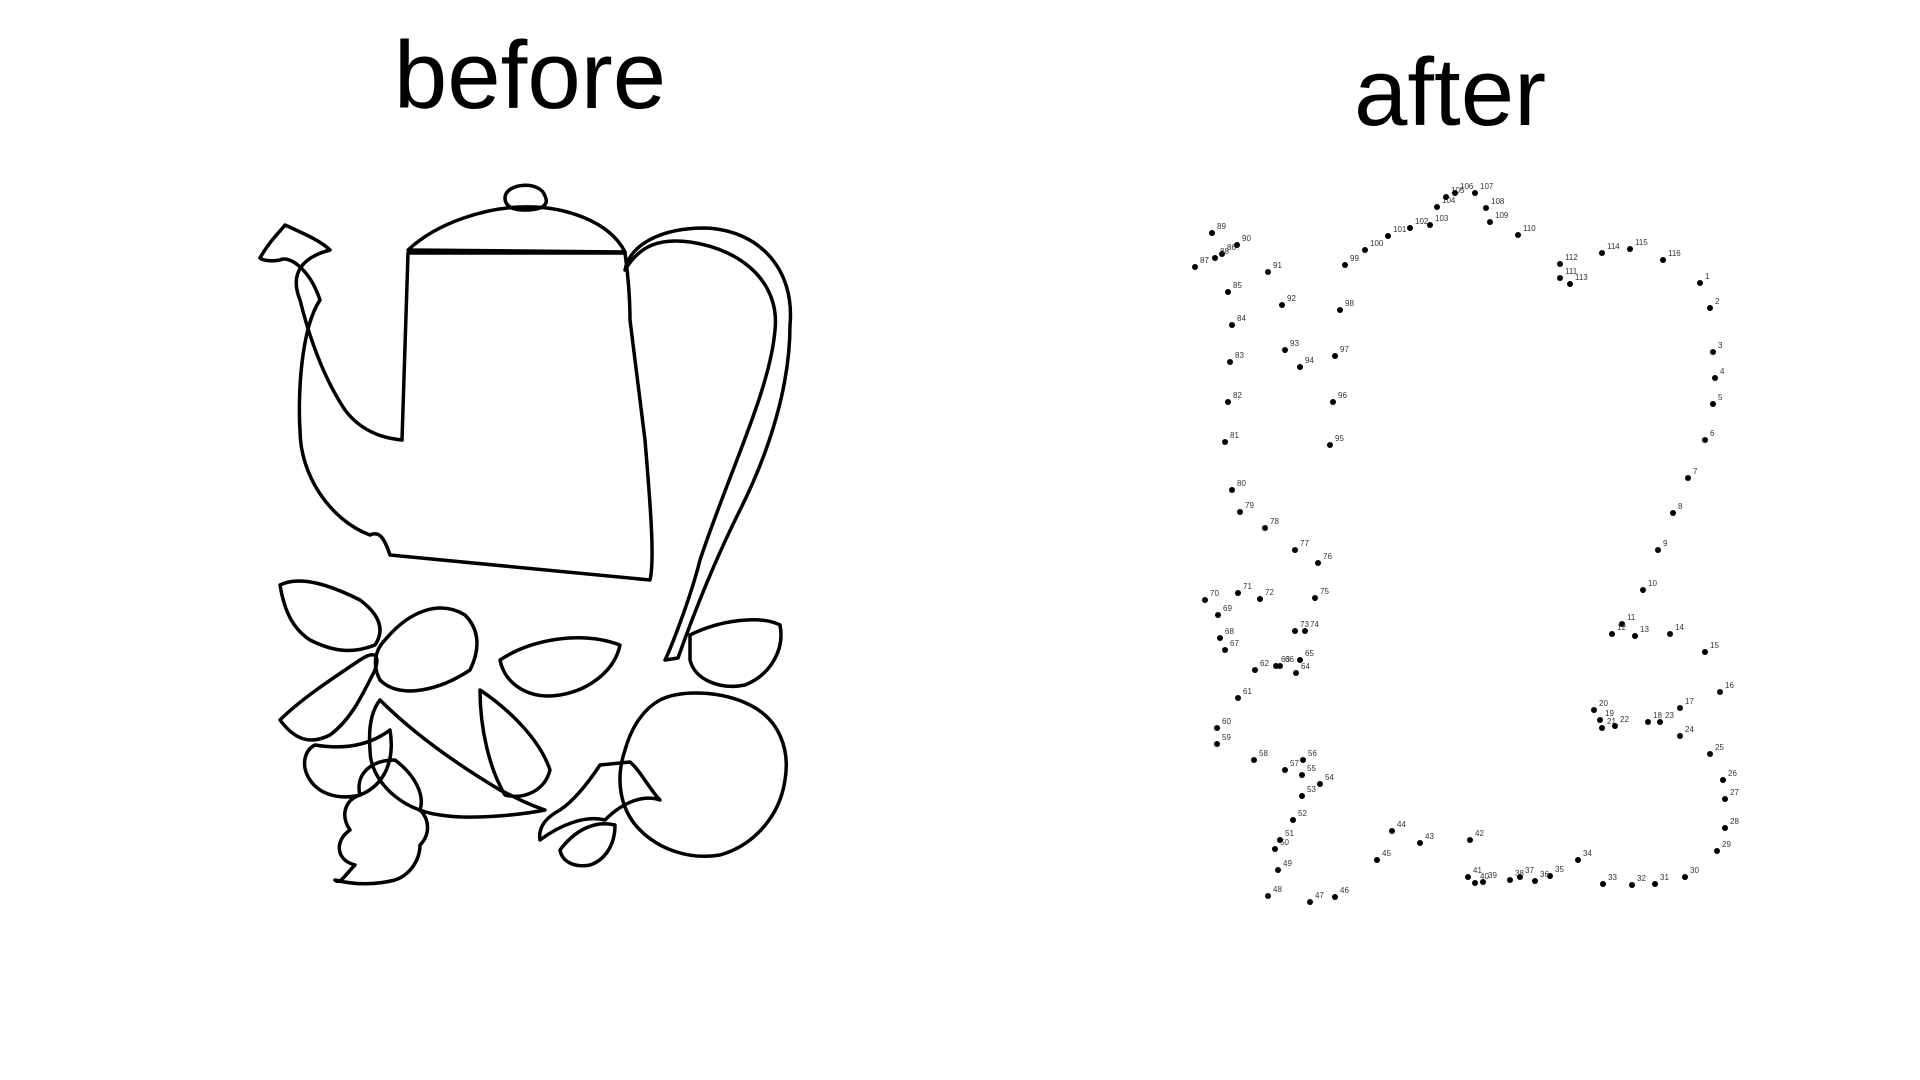  I want to click on numbered-dot: 97, so click(1340, 352).